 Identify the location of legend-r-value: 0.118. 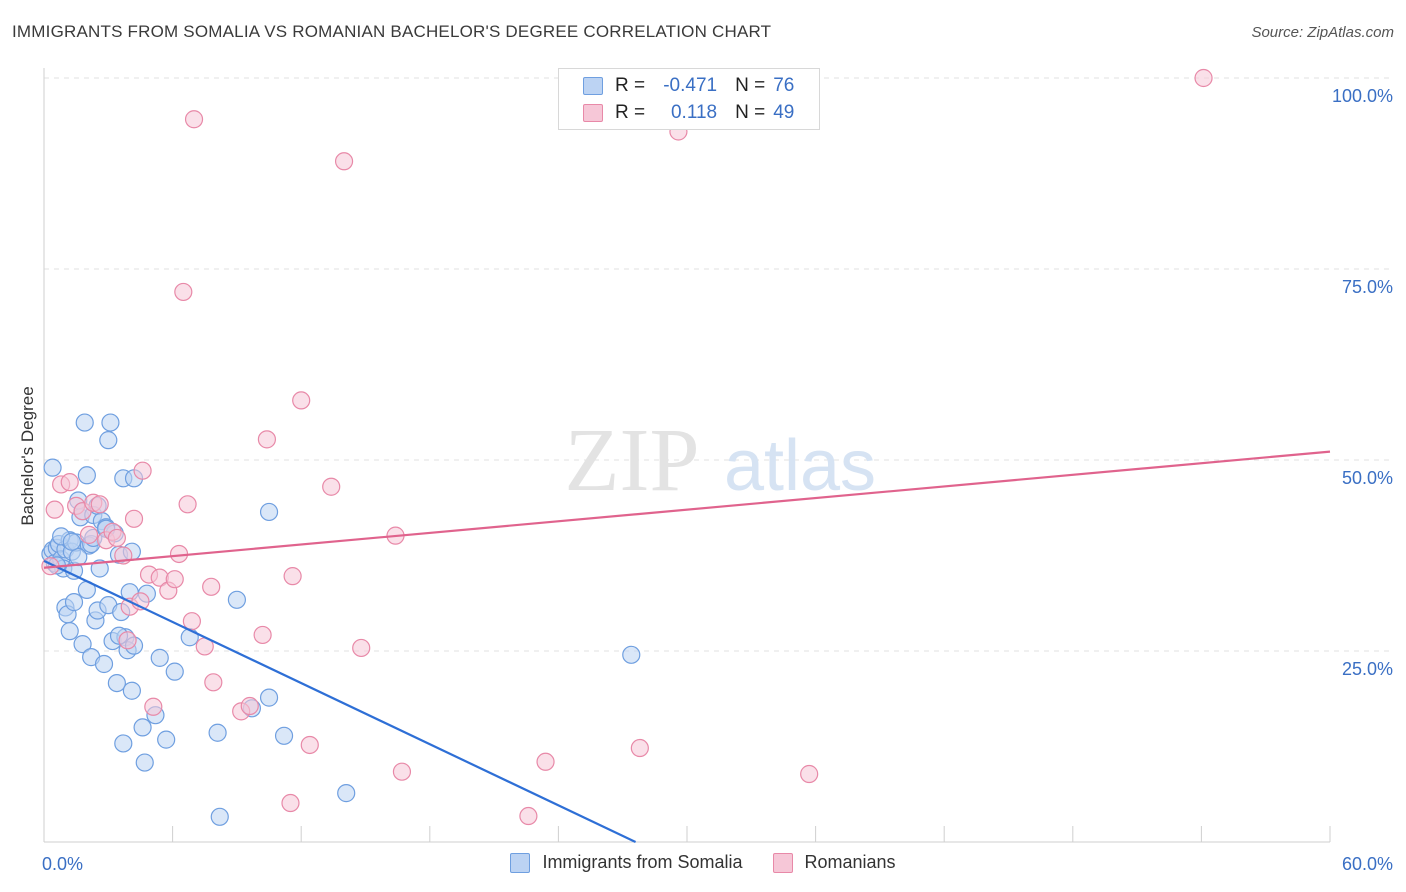
(694, 112).